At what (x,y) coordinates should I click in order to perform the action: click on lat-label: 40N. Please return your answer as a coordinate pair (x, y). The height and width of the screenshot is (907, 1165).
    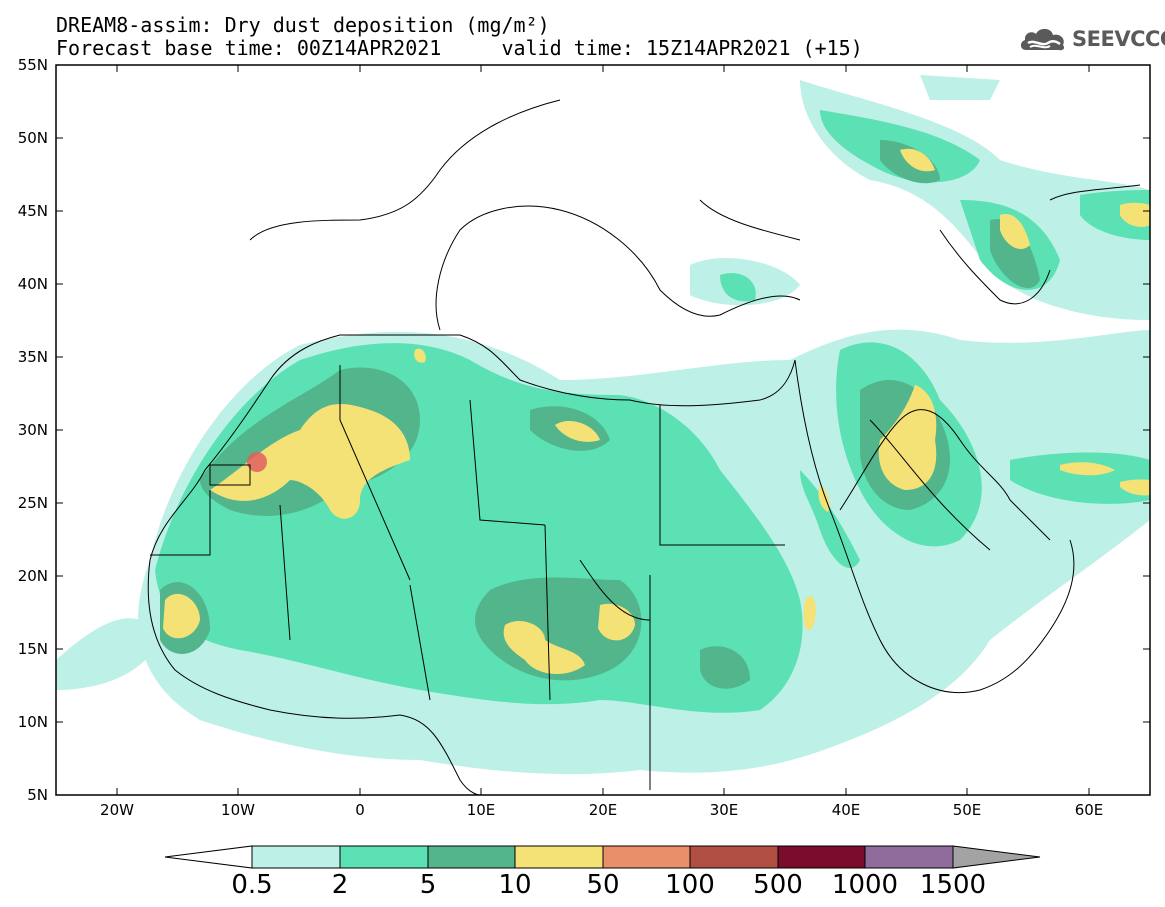
    Looking at the image, I should click on (32, 284).